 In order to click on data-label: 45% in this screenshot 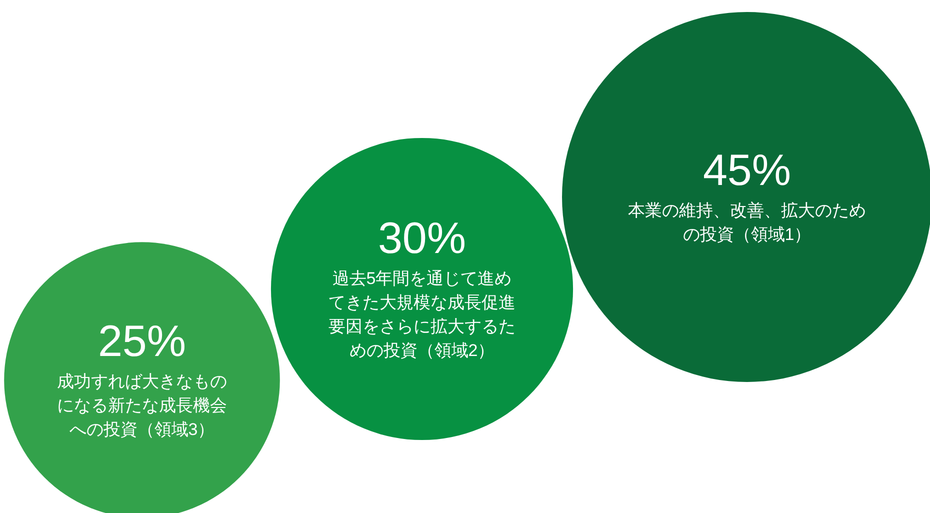, I will do `click(747, 170)`.